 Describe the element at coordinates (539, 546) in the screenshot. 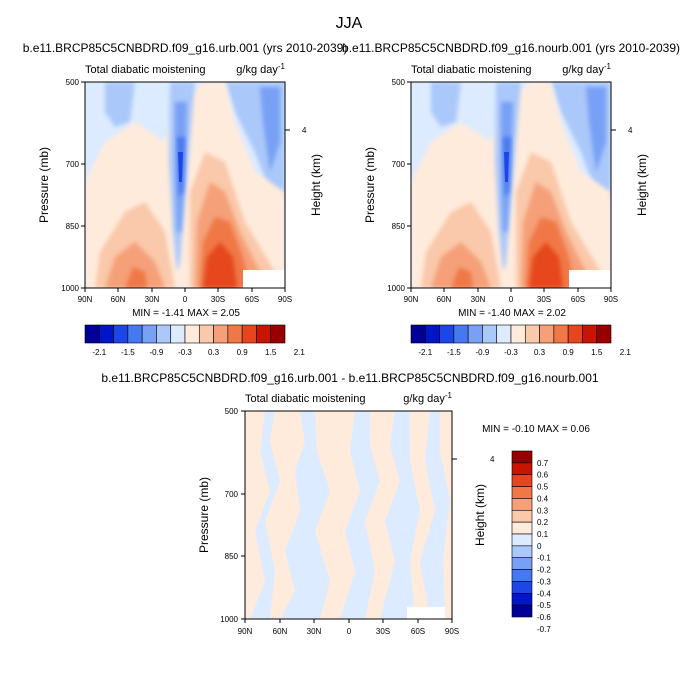

I see `colorbar-label: 0` at that location.